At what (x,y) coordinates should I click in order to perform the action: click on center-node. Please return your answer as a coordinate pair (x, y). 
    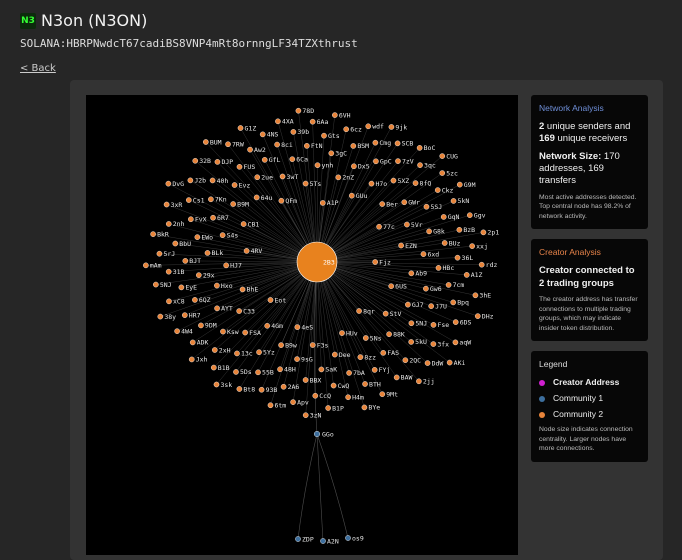
    Looking at the image, I should click on (317, 262).